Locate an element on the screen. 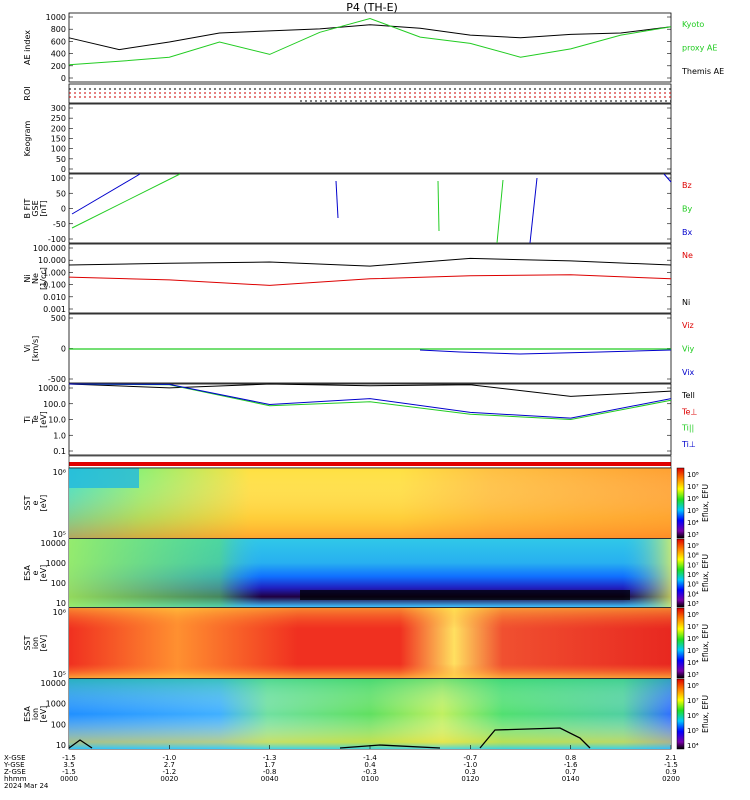 This screenshot has height=800, width=750. esa_e-tick-label: 10 is located at coordinates (61, 603).